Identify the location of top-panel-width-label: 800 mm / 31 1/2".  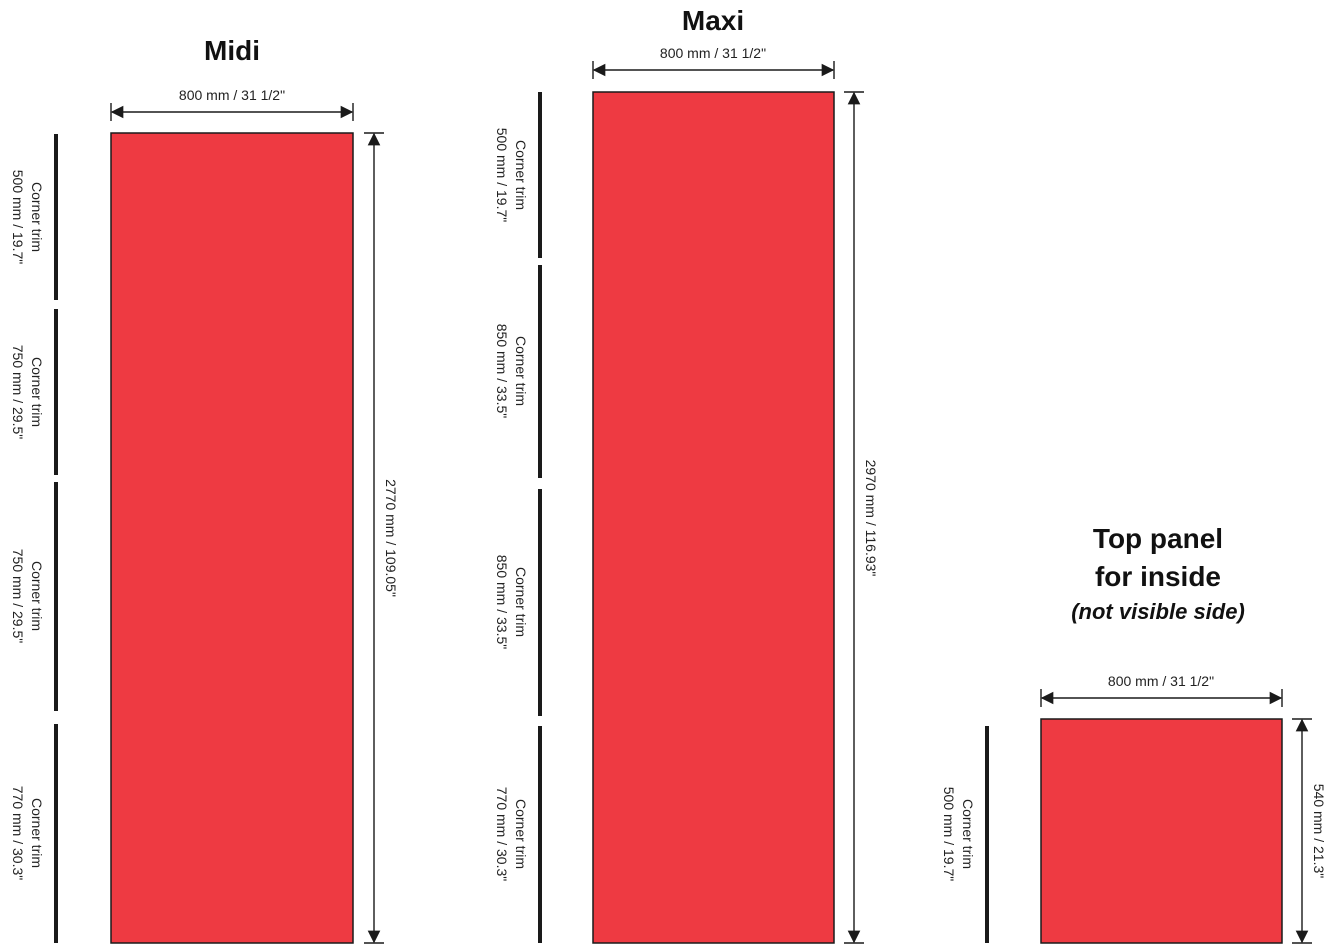
(1161, 681).